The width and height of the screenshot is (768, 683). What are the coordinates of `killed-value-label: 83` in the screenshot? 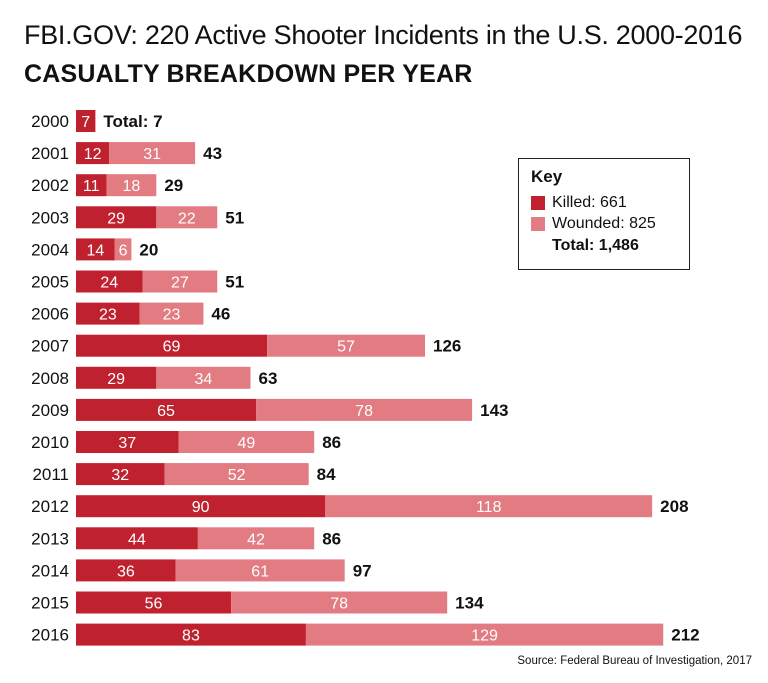 It's located at (191, 636).